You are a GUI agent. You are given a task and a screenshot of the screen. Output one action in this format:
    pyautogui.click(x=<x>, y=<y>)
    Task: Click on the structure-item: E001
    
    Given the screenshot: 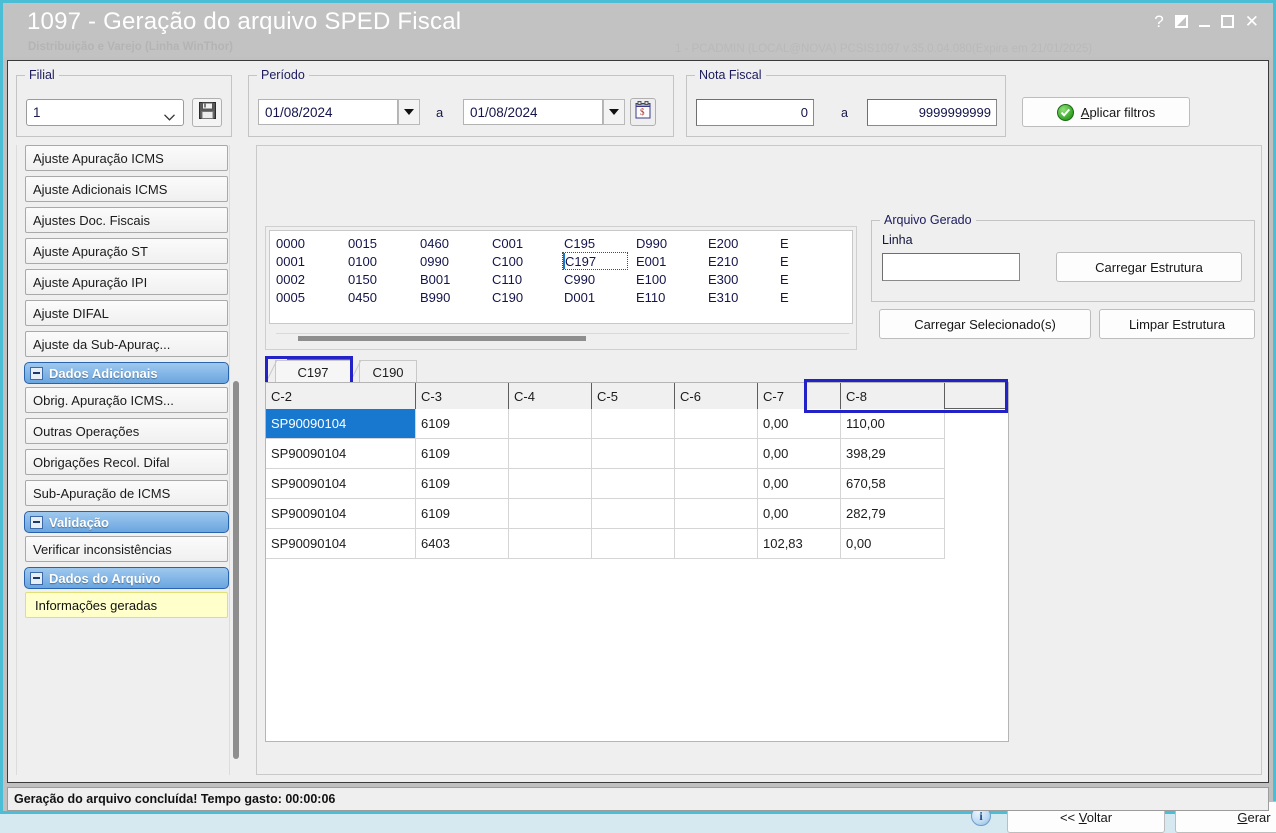 What is the action you would take?
    pyautogui.click(x=651, y=261)
    